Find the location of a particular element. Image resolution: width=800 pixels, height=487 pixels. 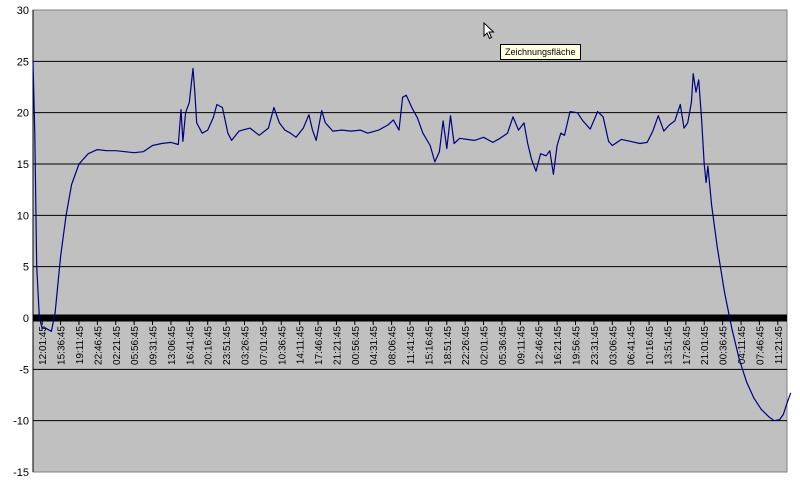

x-tick-label: 00:56:45 is located at coordinates (356, 345).